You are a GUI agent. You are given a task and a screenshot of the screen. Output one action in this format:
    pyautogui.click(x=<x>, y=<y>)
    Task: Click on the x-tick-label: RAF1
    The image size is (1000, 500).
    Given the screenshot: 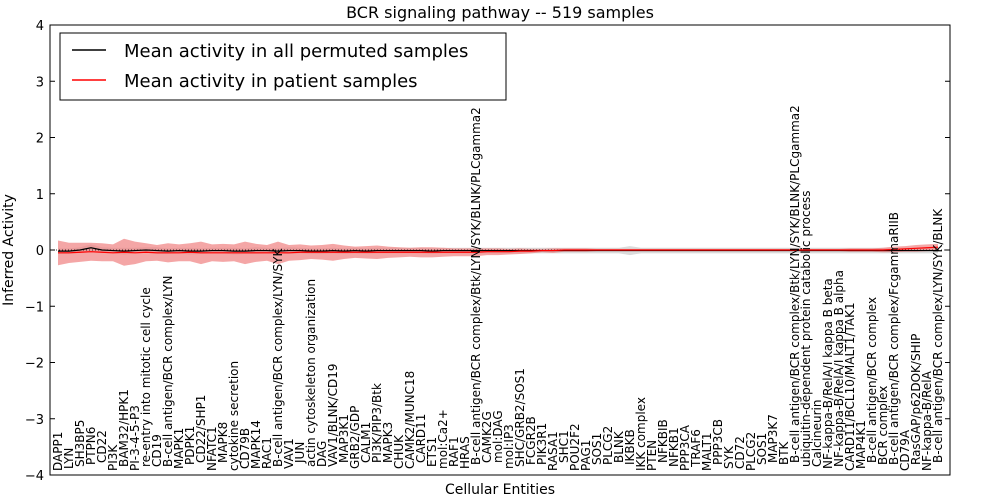 What is the action you would take?
    pyautogui.click(x=454, y=451)
    